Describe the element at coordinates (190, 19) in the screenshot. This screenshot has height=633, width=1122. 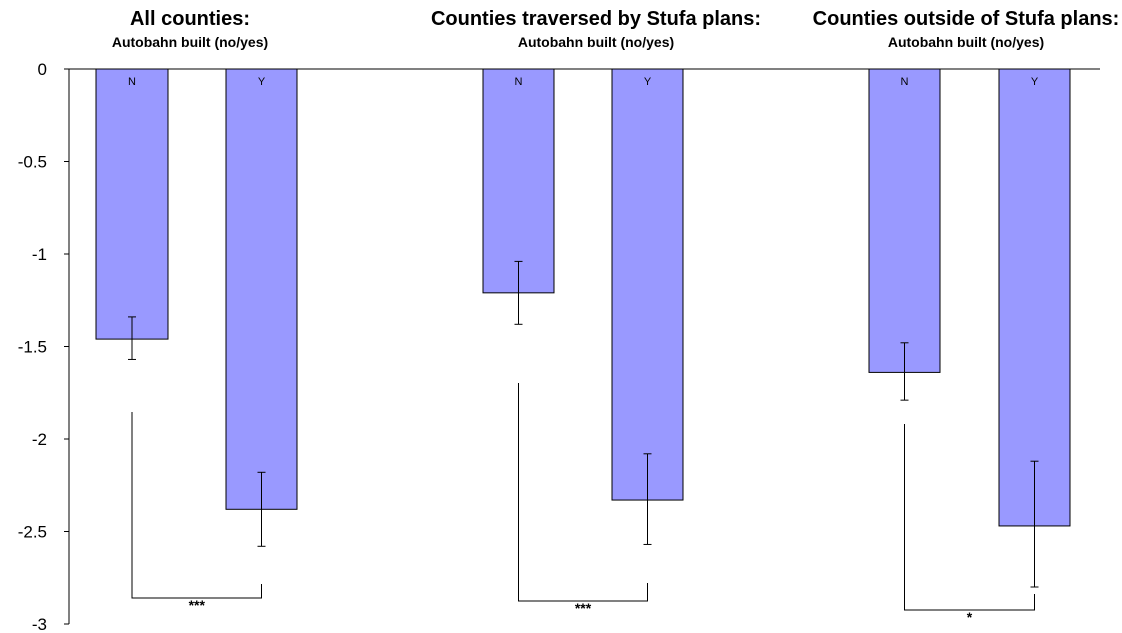
I see `panel-title: All counties:` at that location.